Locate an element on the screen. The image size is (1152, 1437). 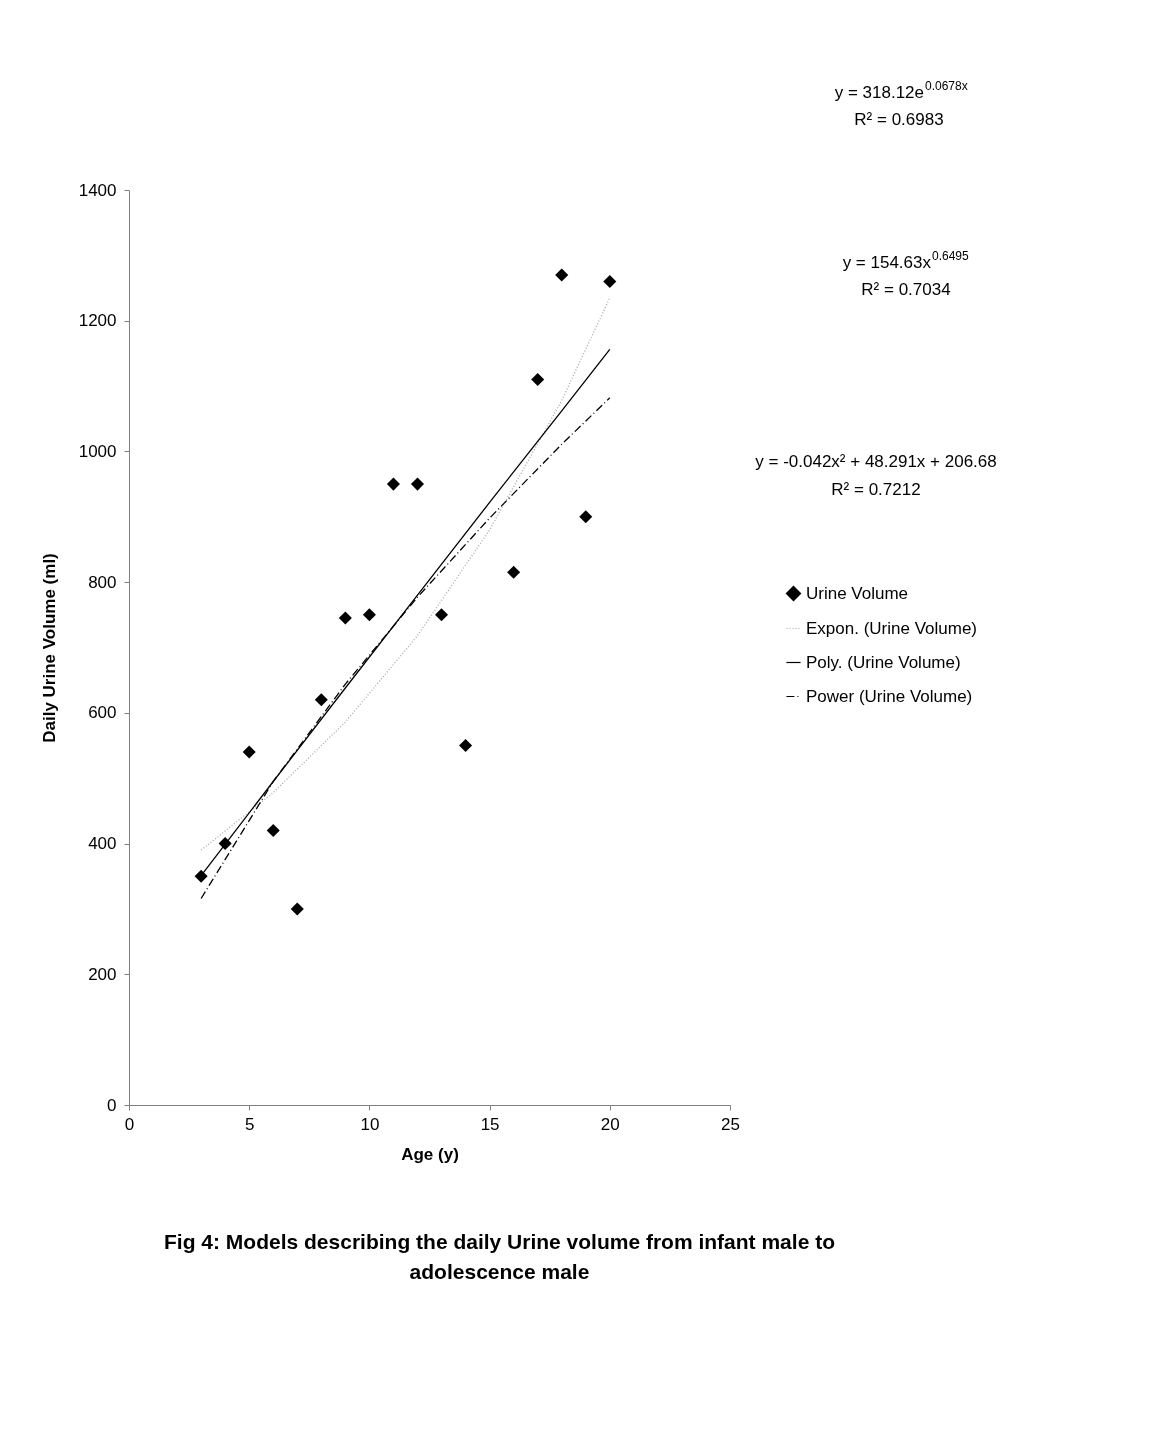
y-tick-label: 200 is located at coordinates (102, 974).